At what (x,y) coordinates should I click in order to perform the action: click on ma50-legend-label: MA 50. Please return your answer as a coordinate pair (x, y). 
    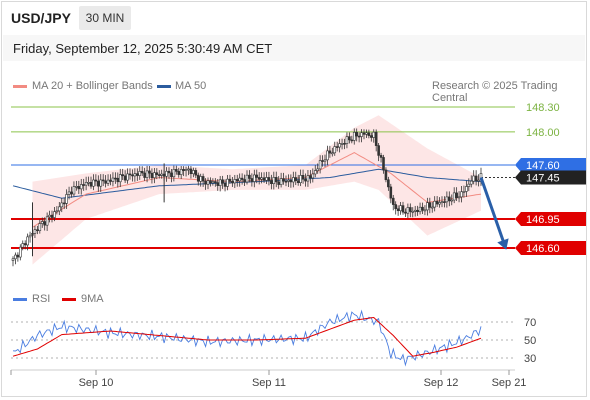
    Looking at the image, I should click on (191, 86).